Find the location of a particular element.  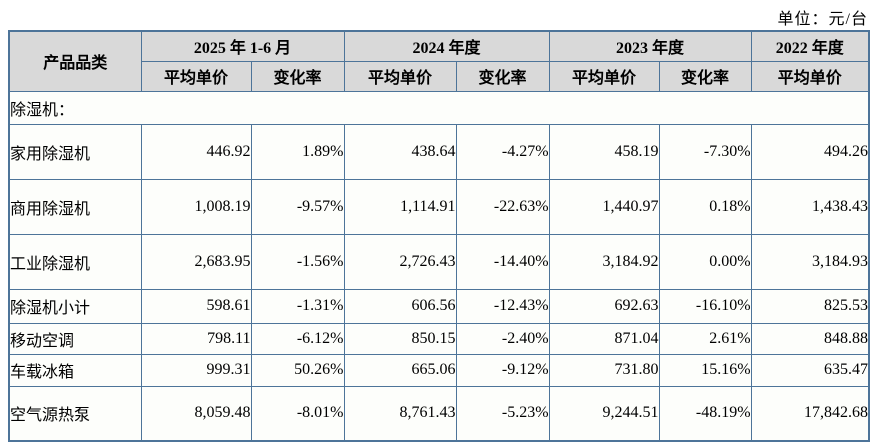

value-cell: 850.15 is located at coordinates (400, 338).